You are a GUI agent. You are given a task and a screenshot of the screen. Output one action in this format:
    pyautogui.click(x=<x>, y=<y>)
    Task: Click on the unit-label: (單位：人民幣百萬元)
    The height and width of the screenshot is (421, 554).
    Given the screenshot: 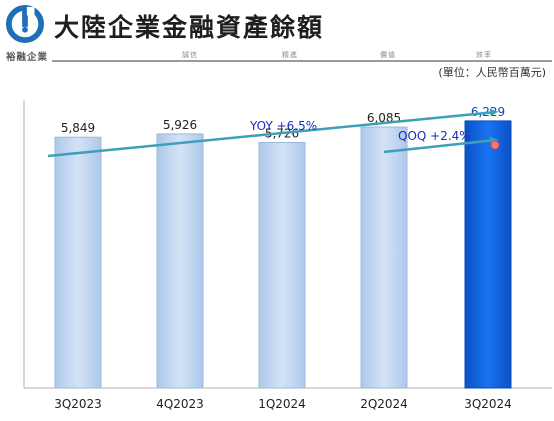 What is the action you would take?
    pyautogui.click(x=492, y=72)
    